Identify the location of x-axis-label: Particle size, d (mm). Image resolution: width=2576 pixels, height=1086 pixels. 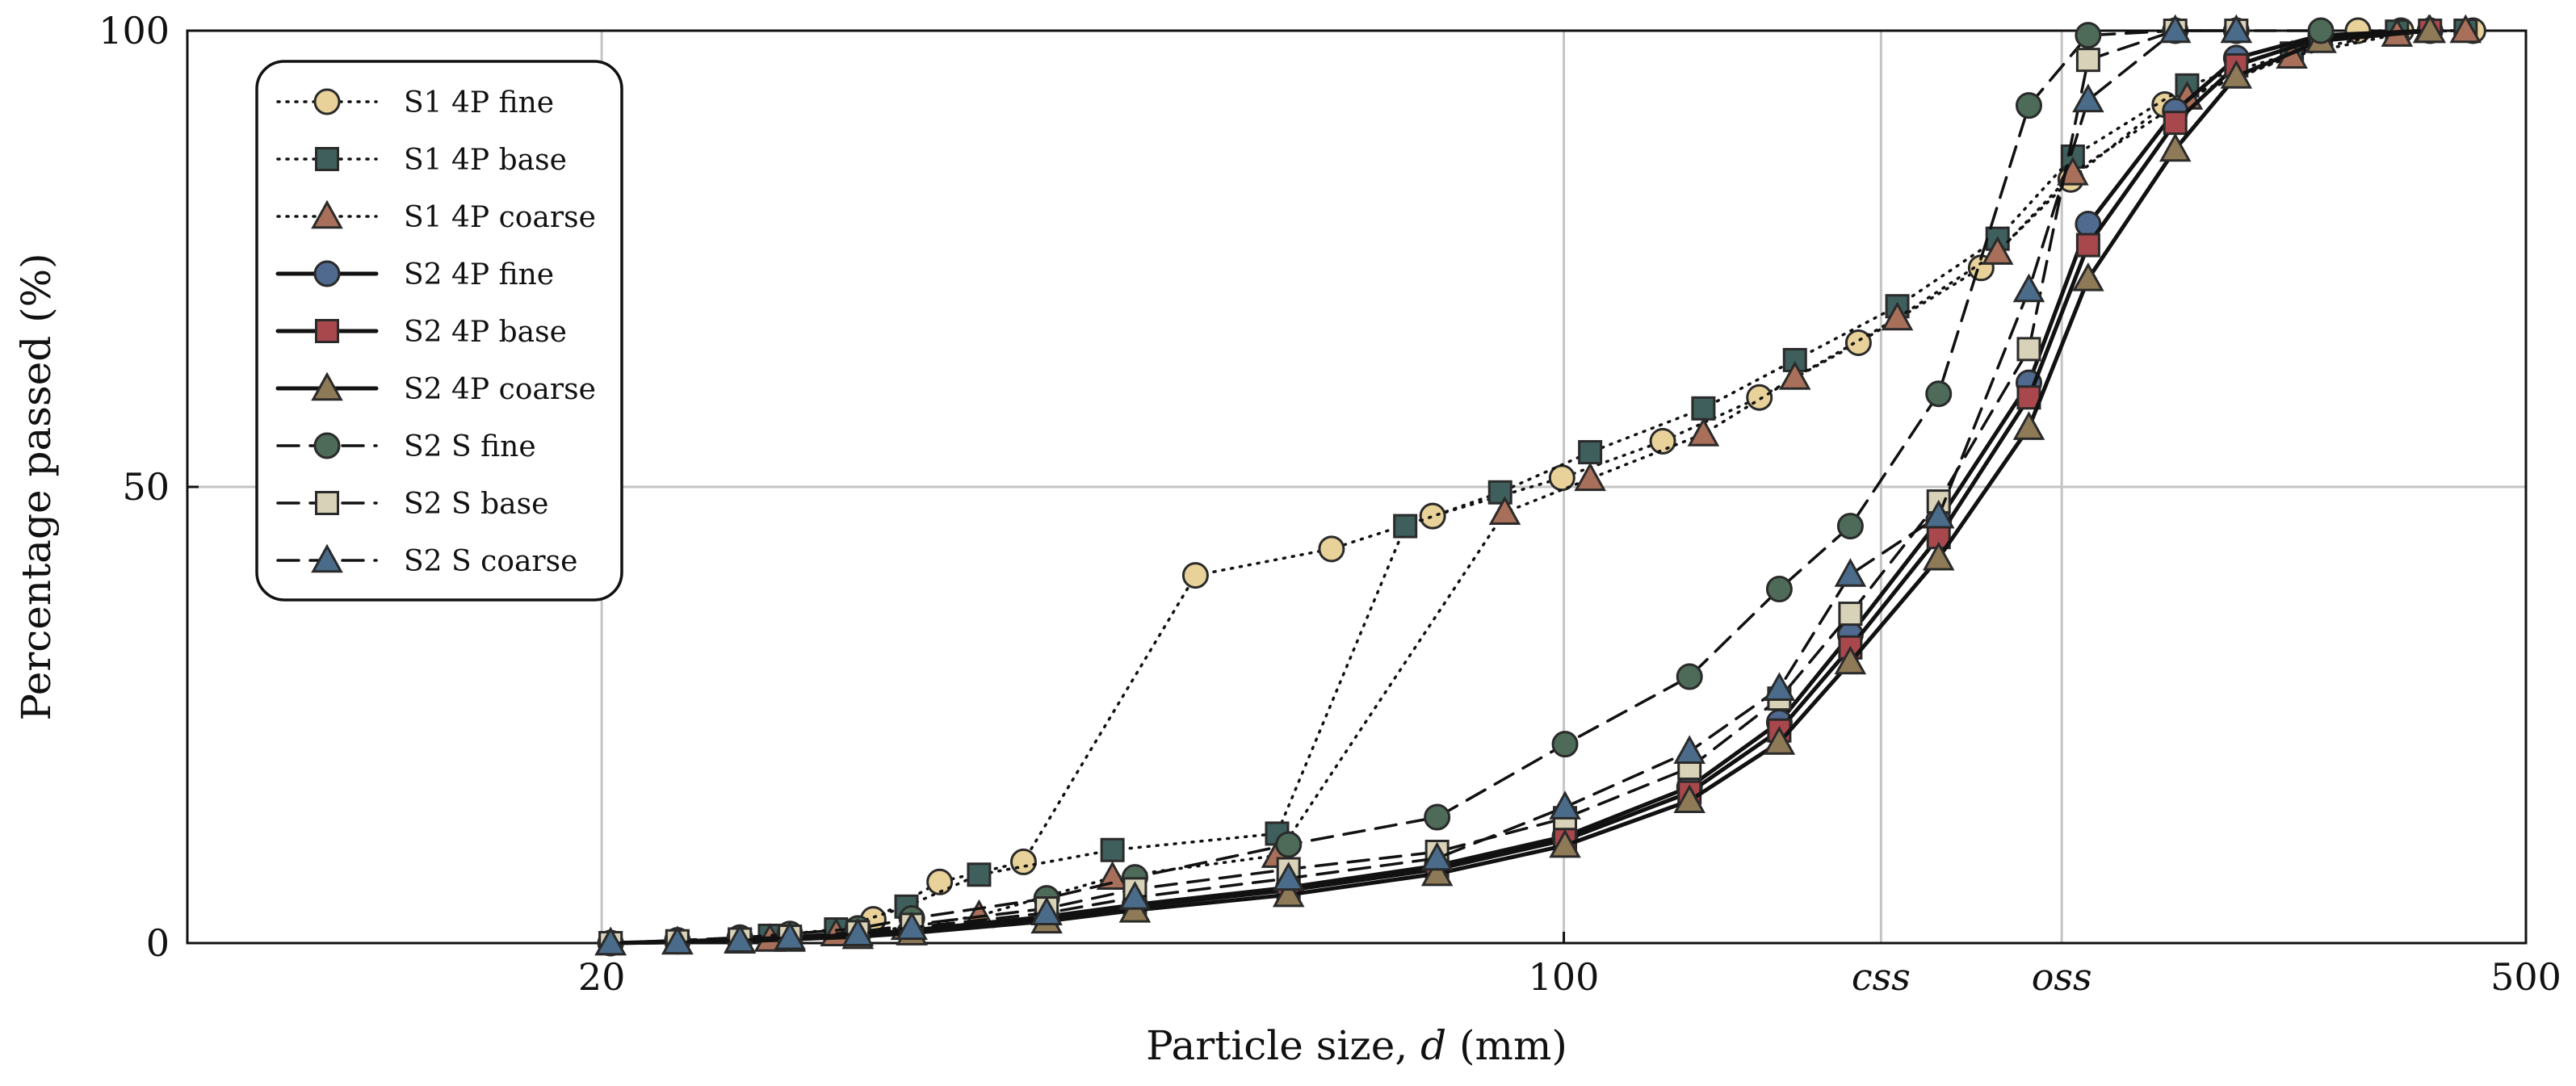
(1356, 1045).